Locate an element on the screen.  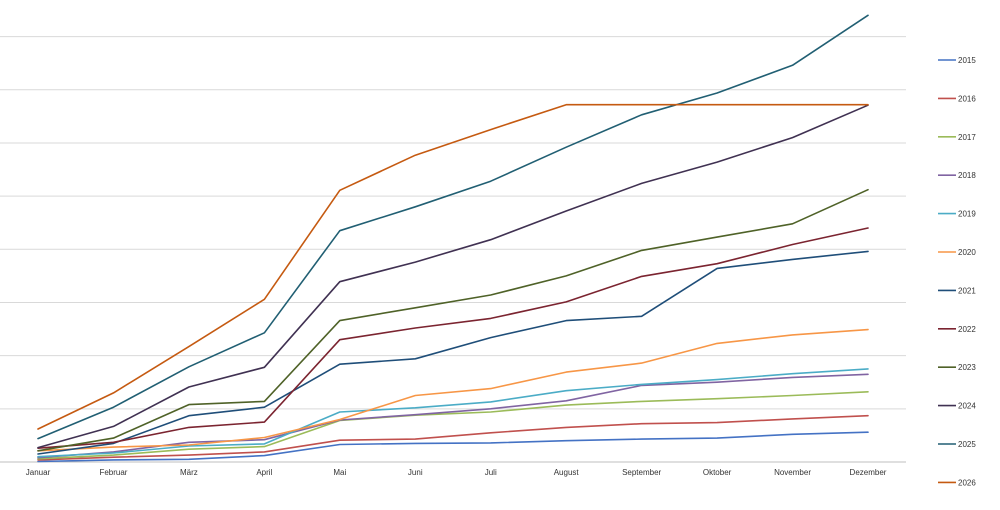
legend-label: 2022 is located at coordinates (967, 329).